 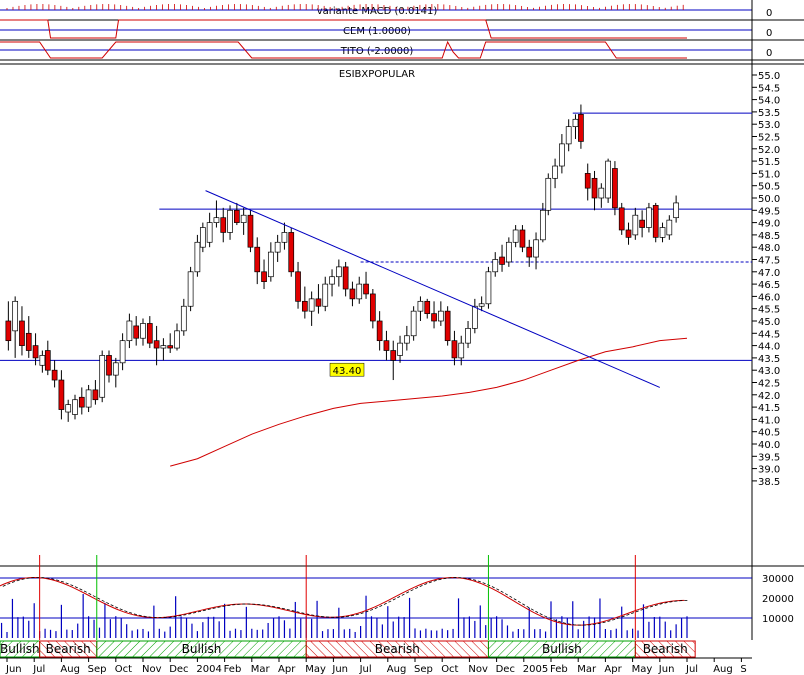 I want to click on time-tick-label: 2004, so click(x=208, y=669).